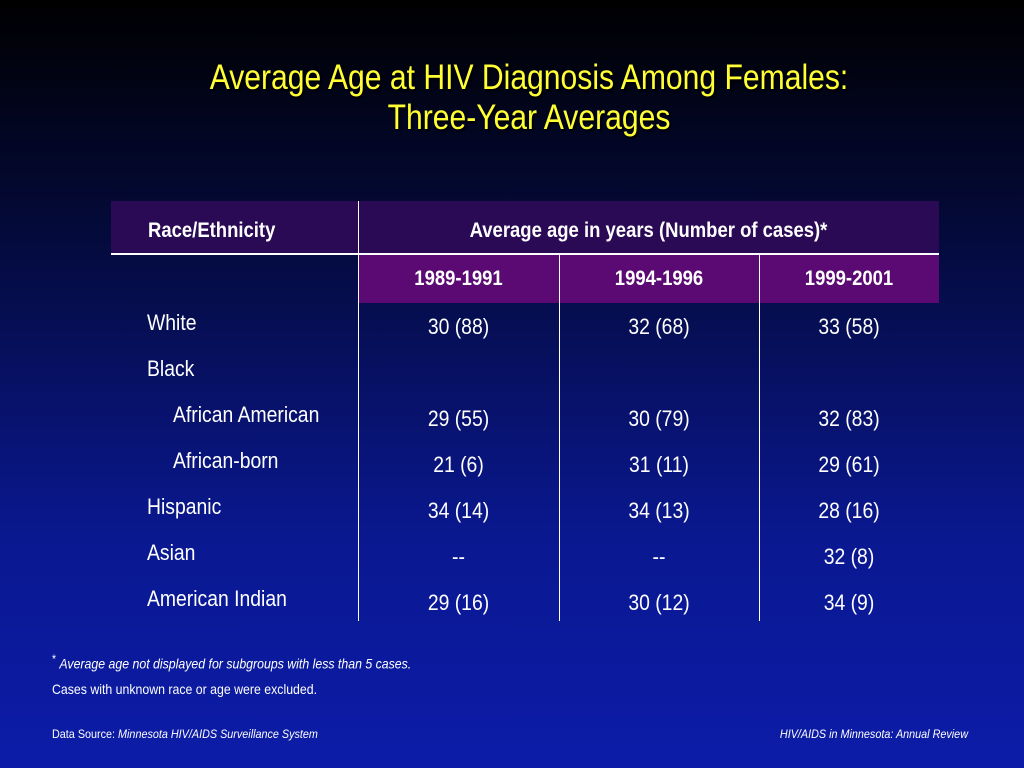  I want to click on row-value-period-2: 30 (12), so click(659, 602).